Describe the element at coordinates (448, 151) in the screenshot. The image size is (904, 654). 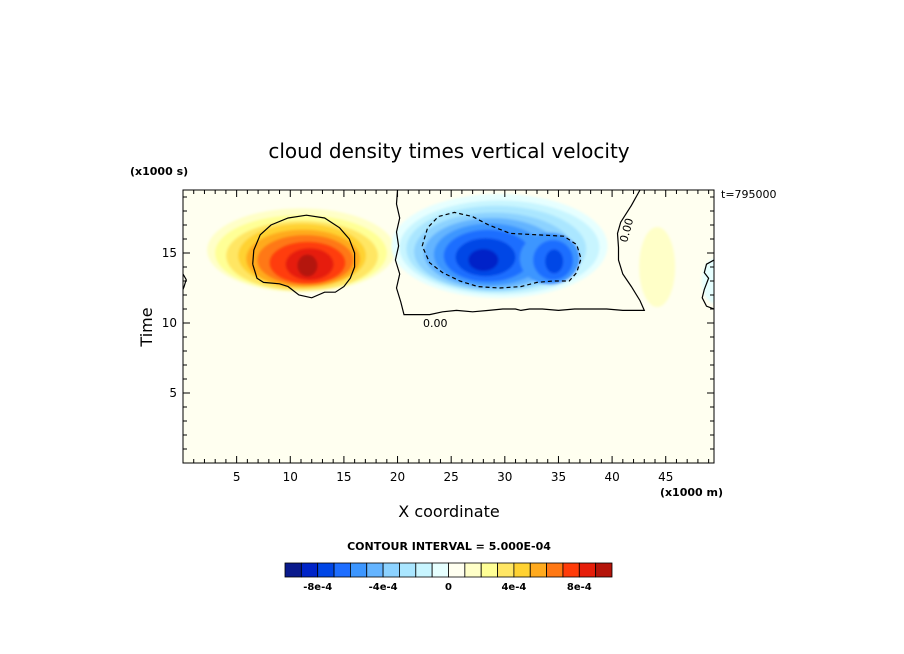
I see `chart-title: cloud density times vertical velocity` at that location.